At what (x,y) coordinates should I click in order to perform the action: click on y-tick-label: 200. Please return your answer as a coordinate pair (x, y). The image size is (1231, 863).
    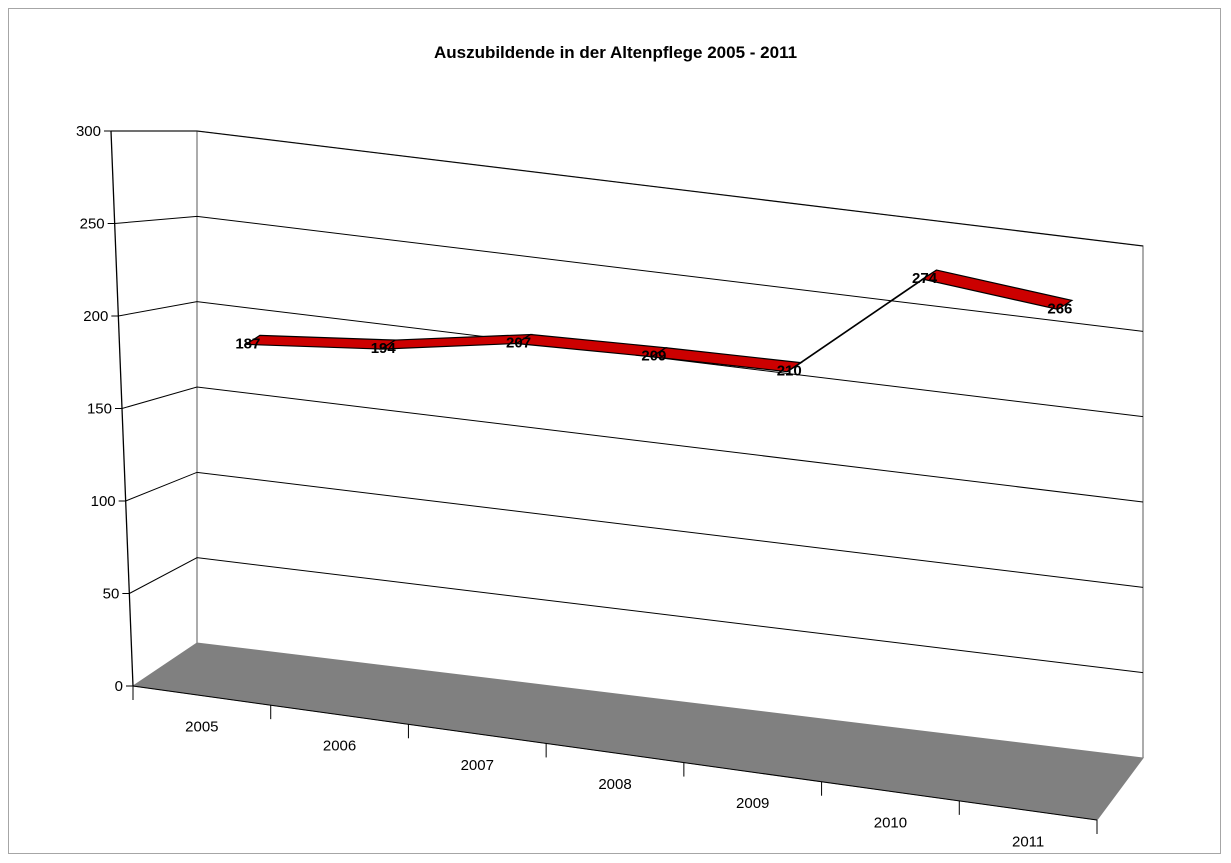
    Looking at the image, I should click on (95, 316).